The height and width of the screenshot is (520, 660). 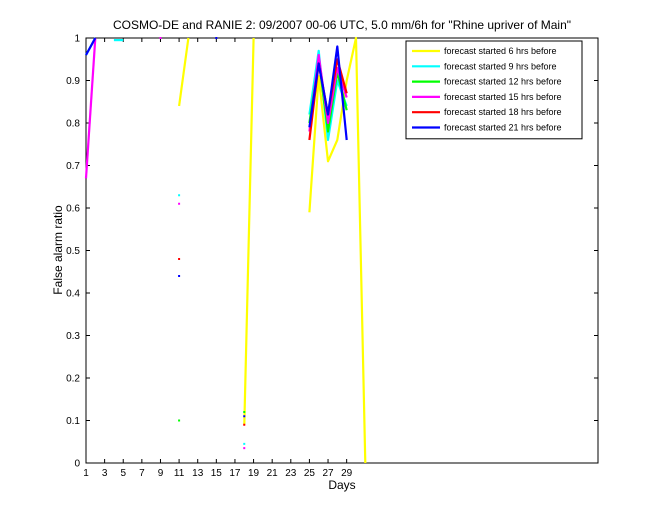 I want to click on x-tick-label: 19, so click(x=254, y=473).